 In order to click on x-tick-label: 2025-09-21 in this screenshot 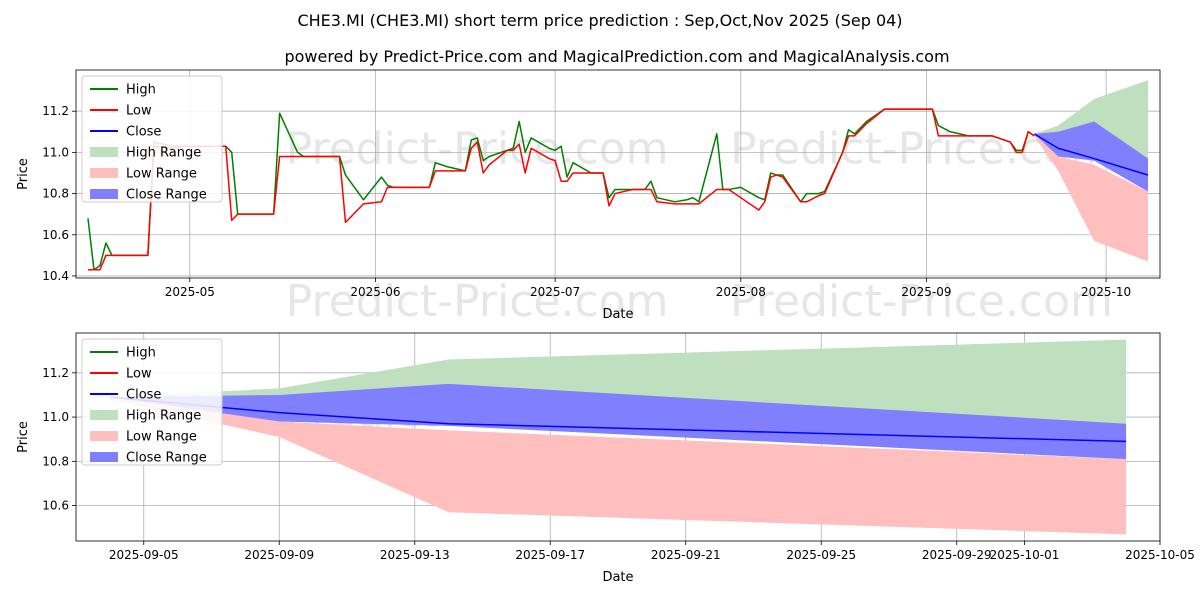, I will do `click(686, 555)`.